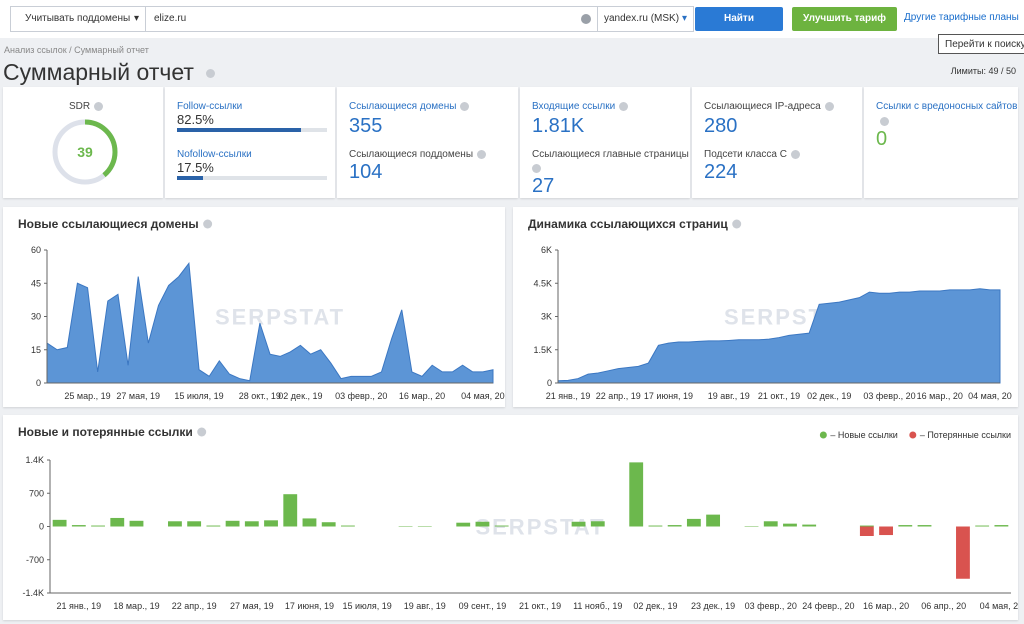 Image resolution: width=1024 pixels, height=624 pixels. Describe the element at coordinates (365, 126) in the screenshot. I see `metric-value: 355` at that location.